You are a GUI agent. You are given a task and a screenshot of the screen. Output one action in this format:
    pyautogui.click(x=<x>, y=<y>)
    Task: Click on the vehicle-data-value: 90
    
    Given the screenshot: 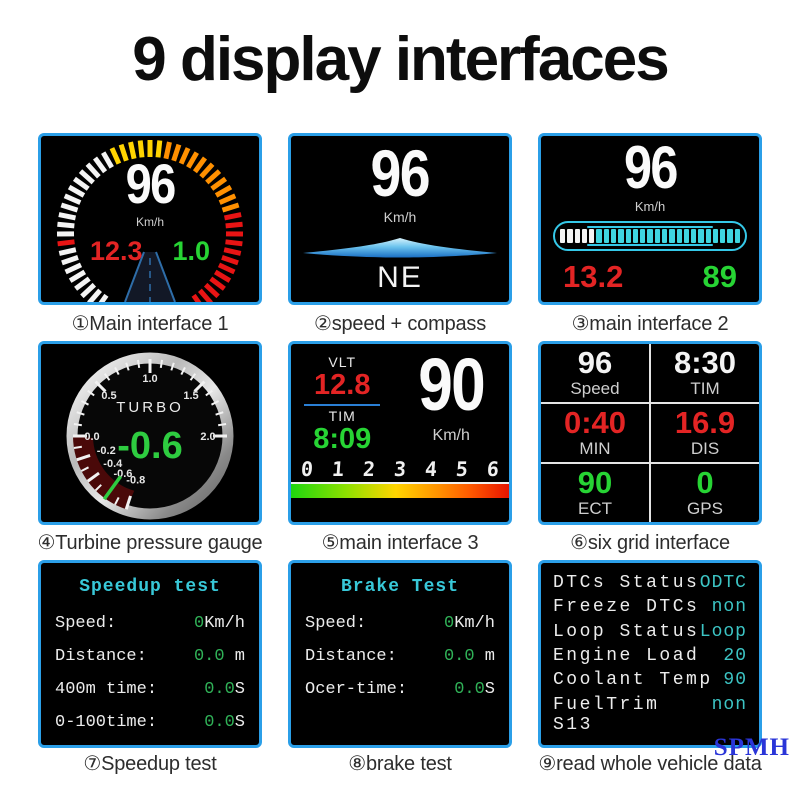 What is the action you would take?
    pyautogui.click(x=735, y=680)
    